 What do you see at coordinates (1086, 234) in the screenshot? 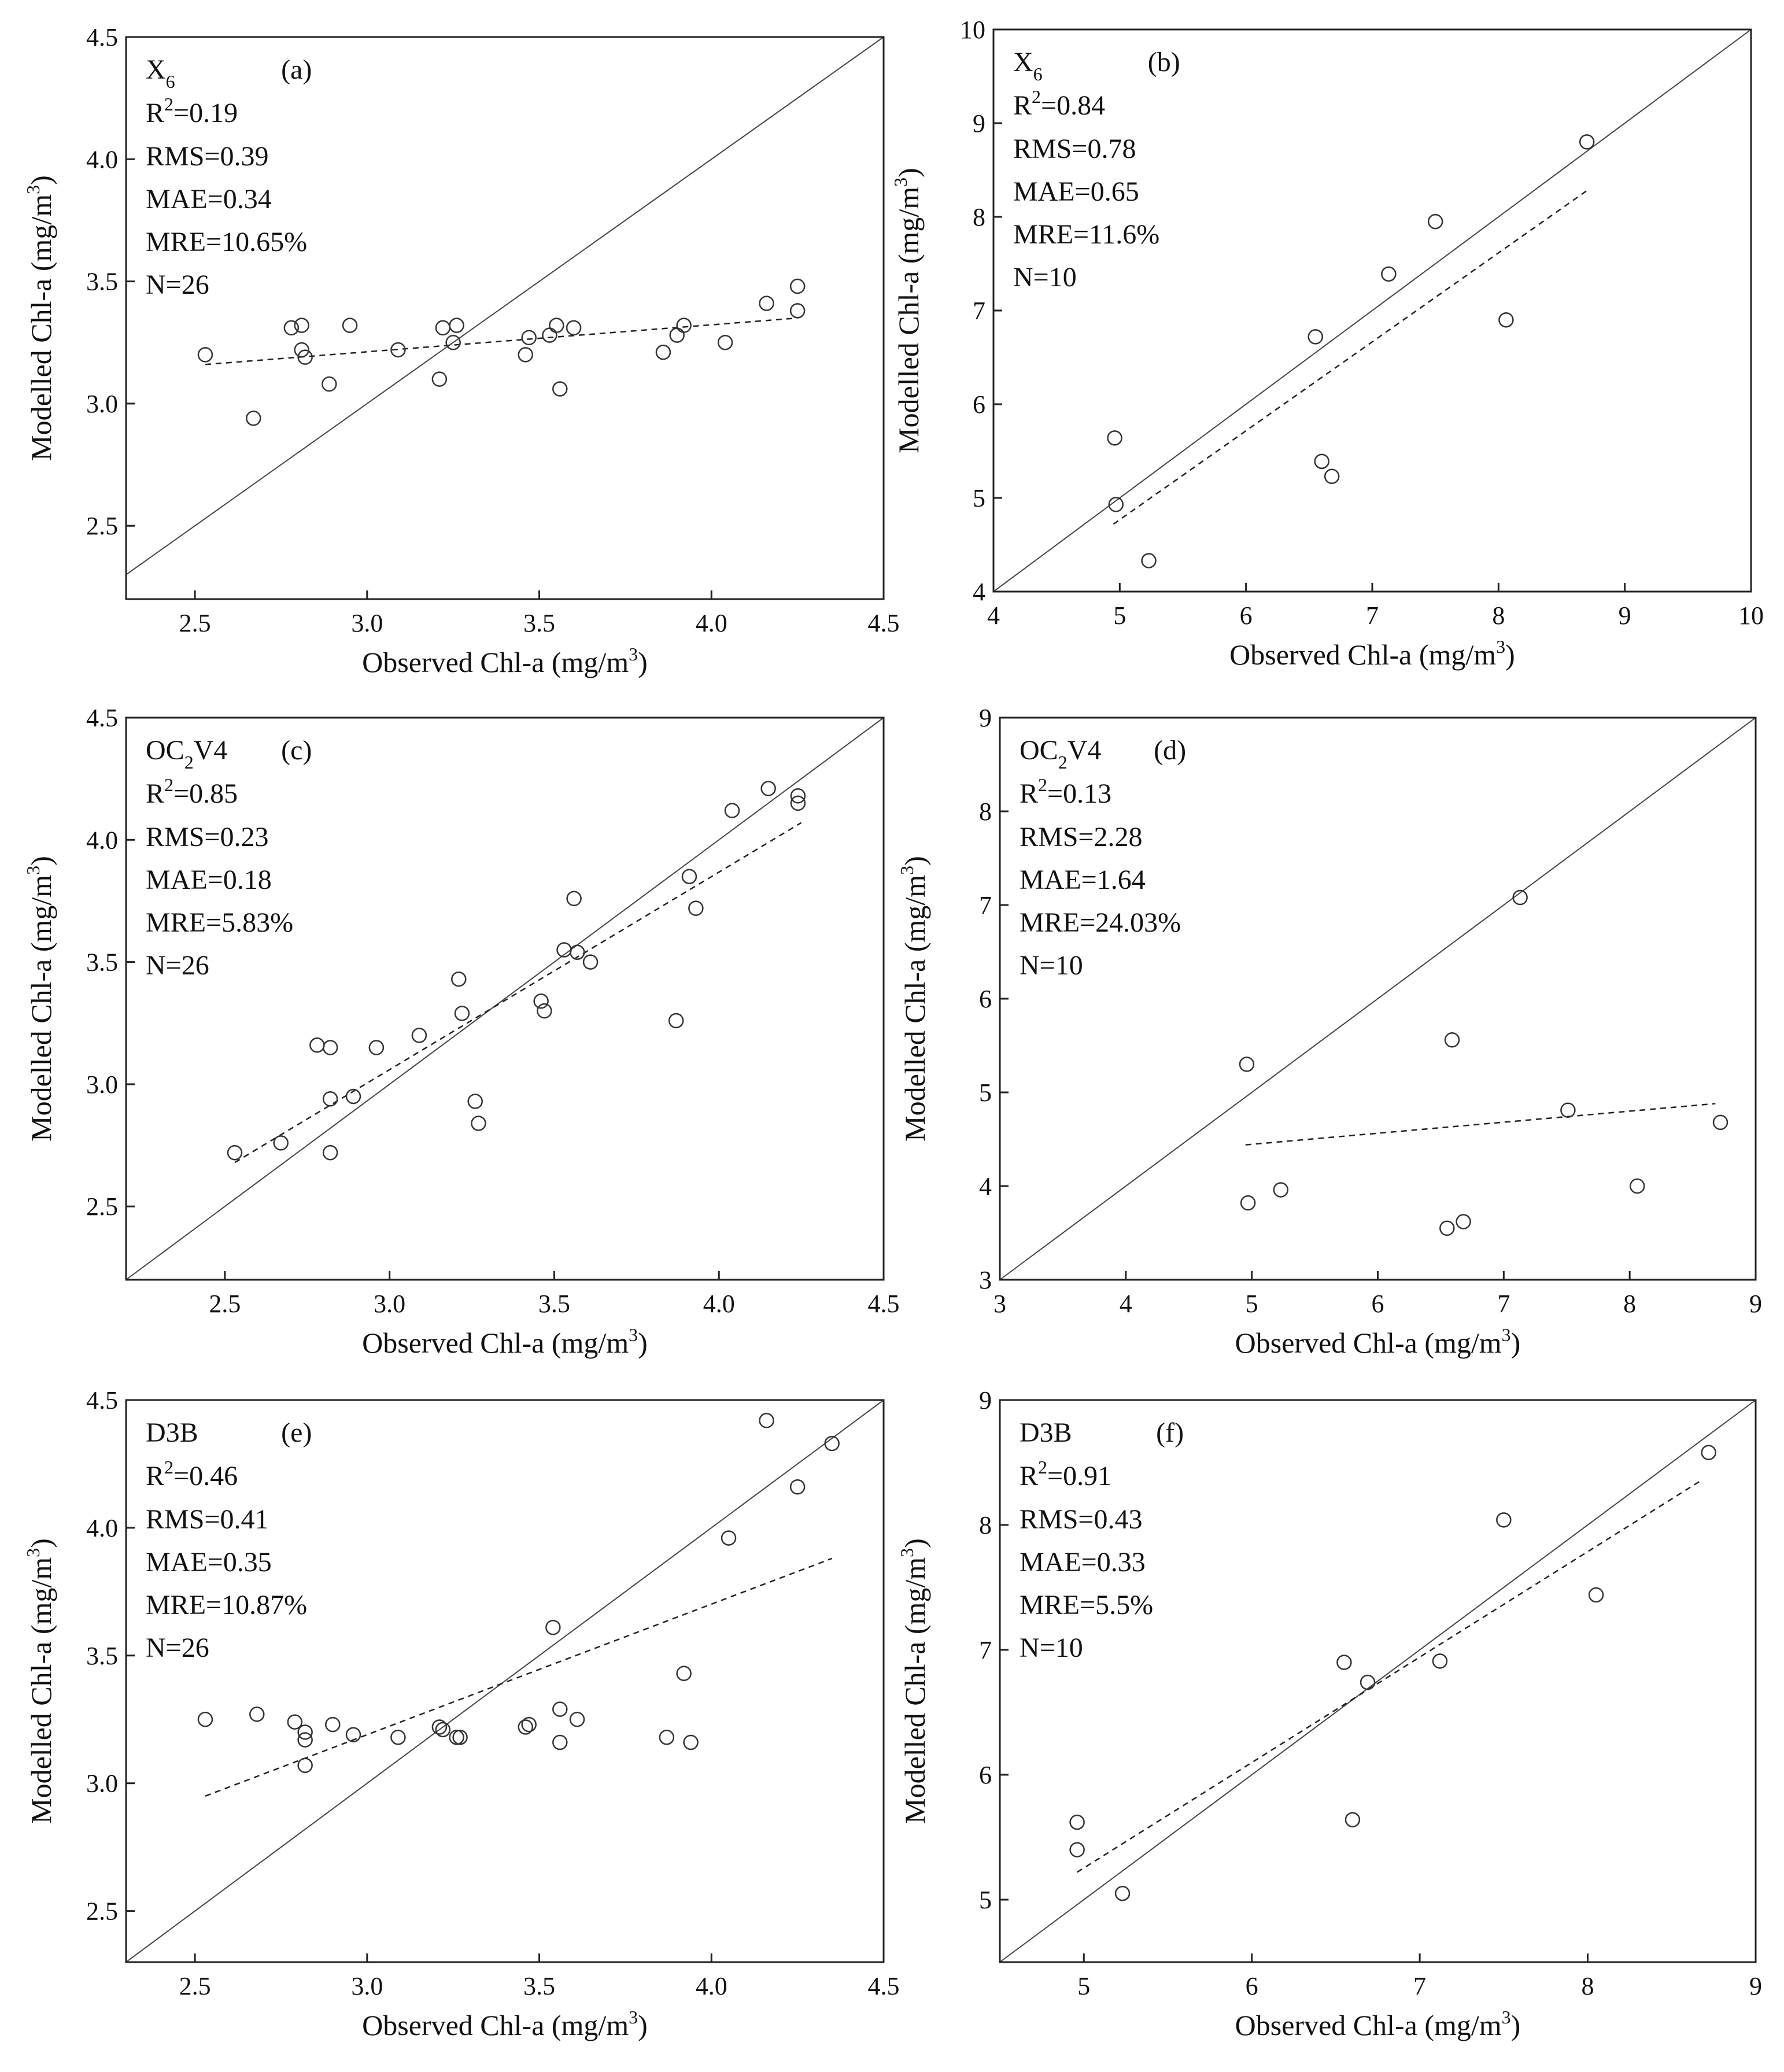
I see `stat-mre: MRE=11.6%` at bounding box center [1086, 234].